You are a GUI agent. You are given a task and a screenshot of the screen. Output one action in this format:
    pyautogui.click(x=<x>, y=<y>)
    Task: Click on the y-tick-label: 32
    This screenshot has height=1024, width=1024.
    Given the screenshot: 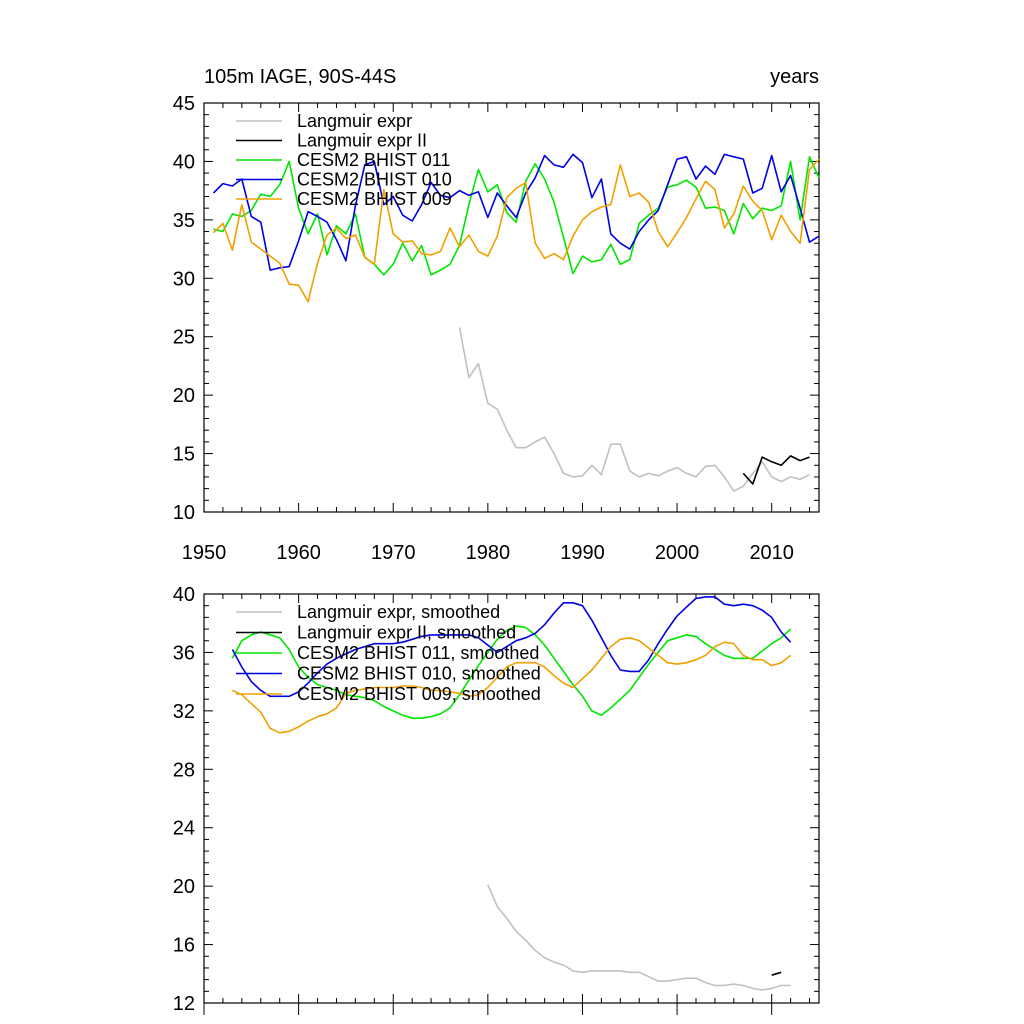 What is the action you would take?
    pyautogui.click(x=184, y=712)
    